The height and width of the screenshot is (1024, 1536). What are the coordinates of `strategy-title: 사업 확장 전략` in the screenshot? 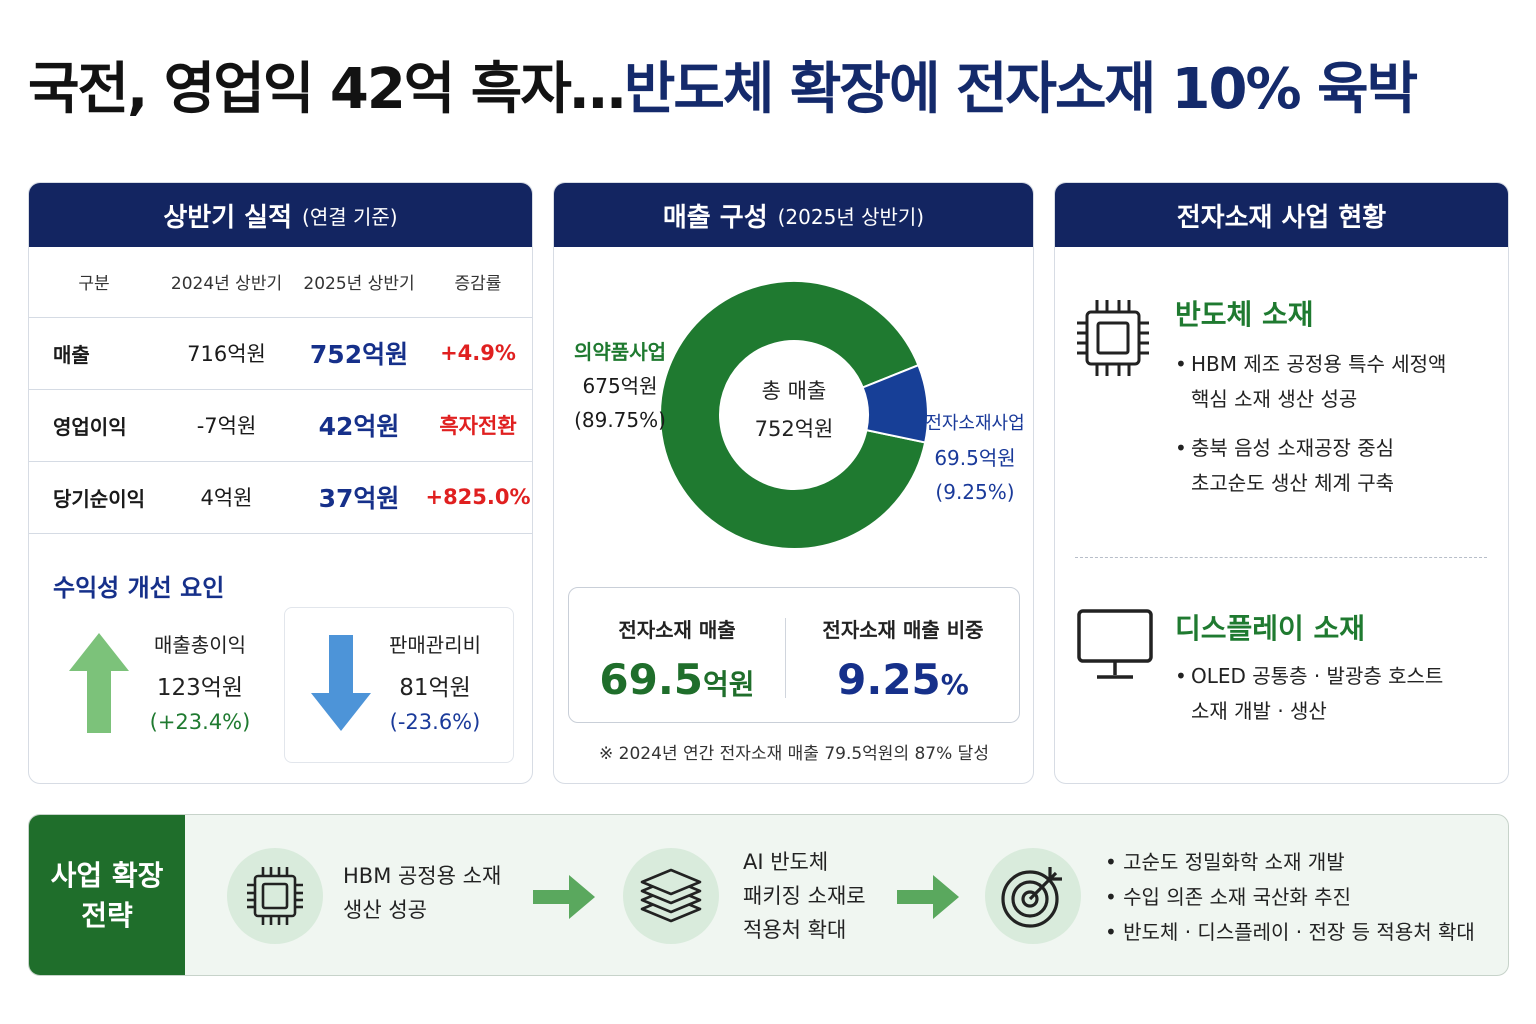 It's located at (107, 895).